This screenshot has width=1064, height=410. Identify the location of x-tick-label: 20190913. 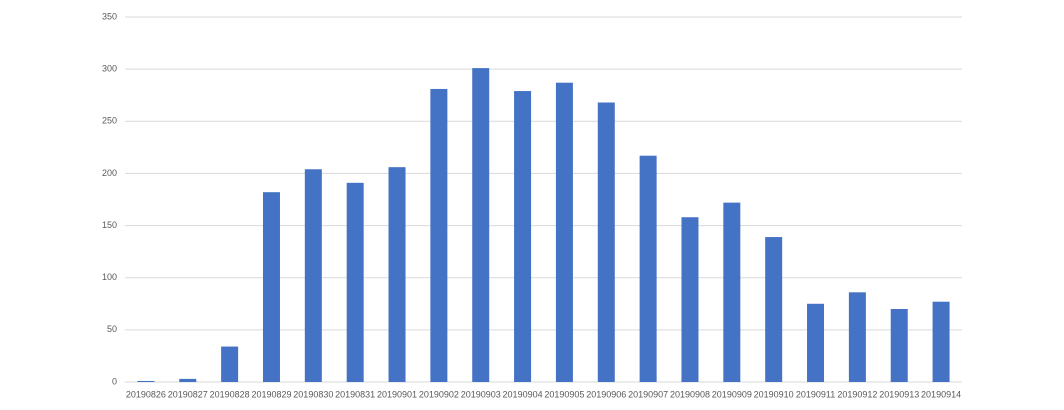
(899, 394).